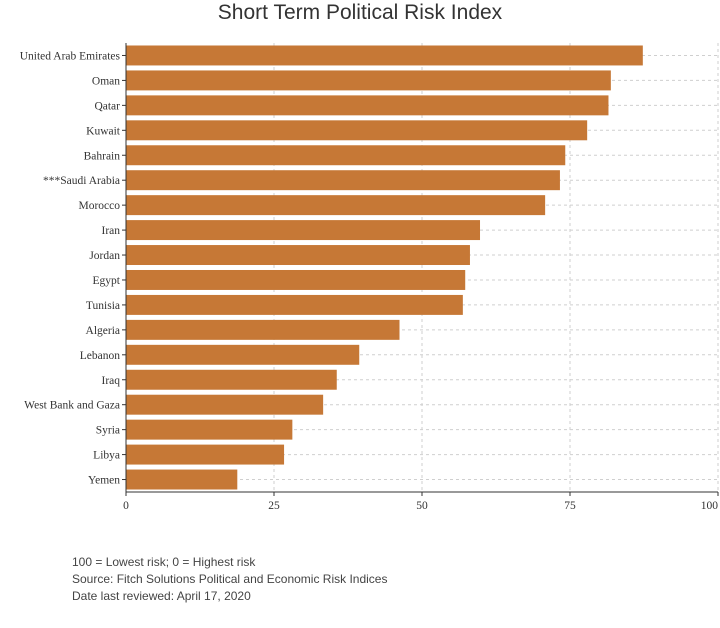 The image size is (720, 628). I want to click on category-label: Tunisia, so click(103, 306).